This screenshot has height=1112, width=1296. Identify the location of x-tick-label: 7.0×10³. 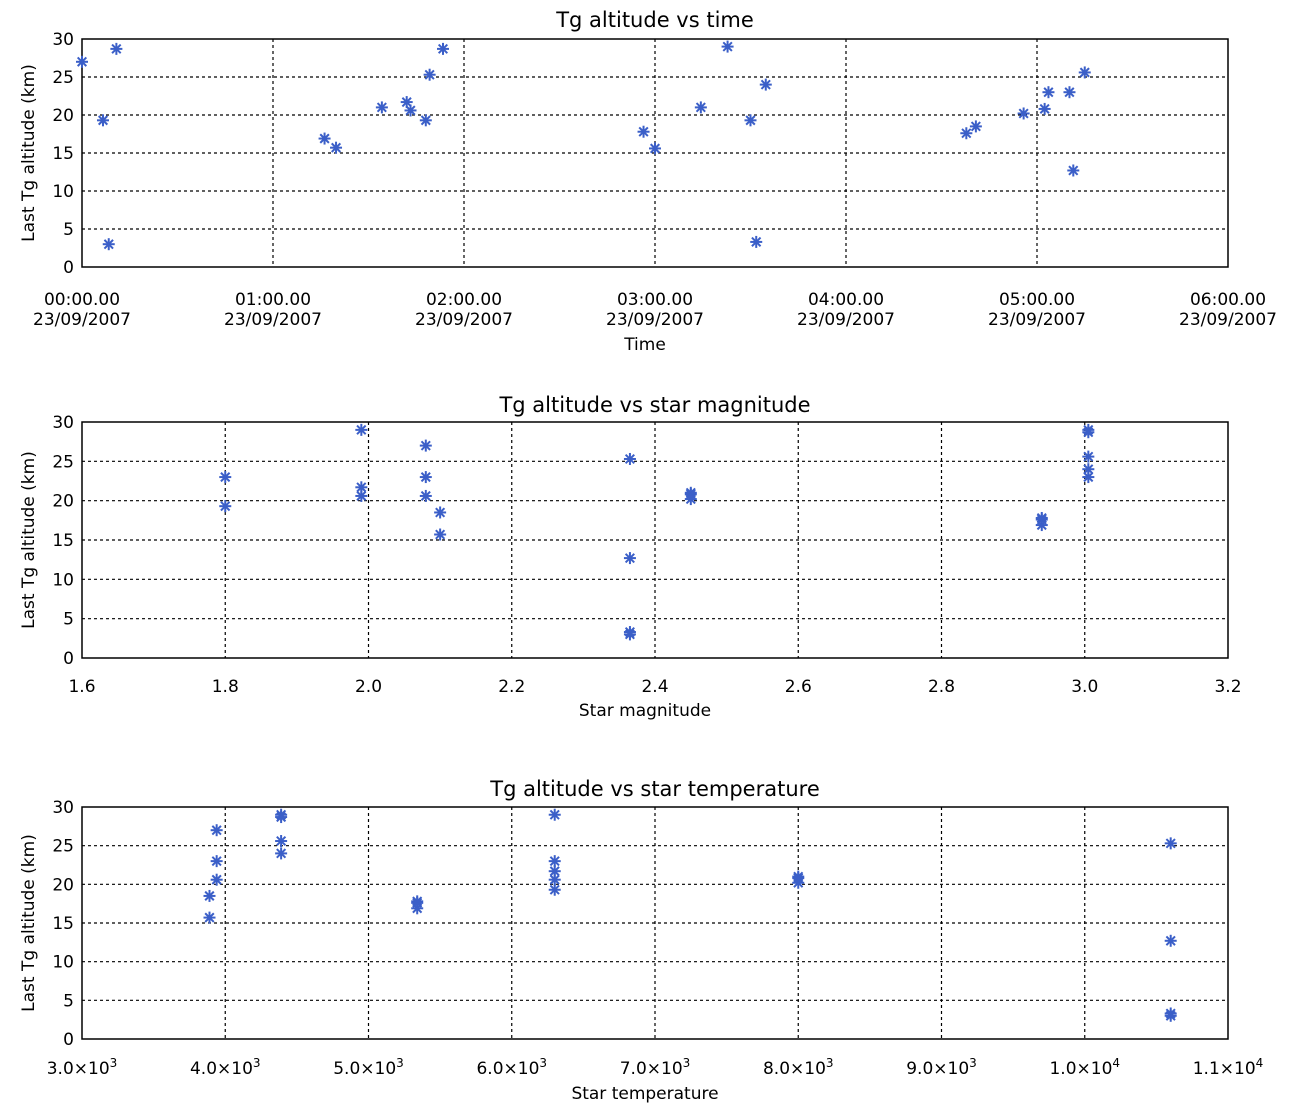
(655, 1067).